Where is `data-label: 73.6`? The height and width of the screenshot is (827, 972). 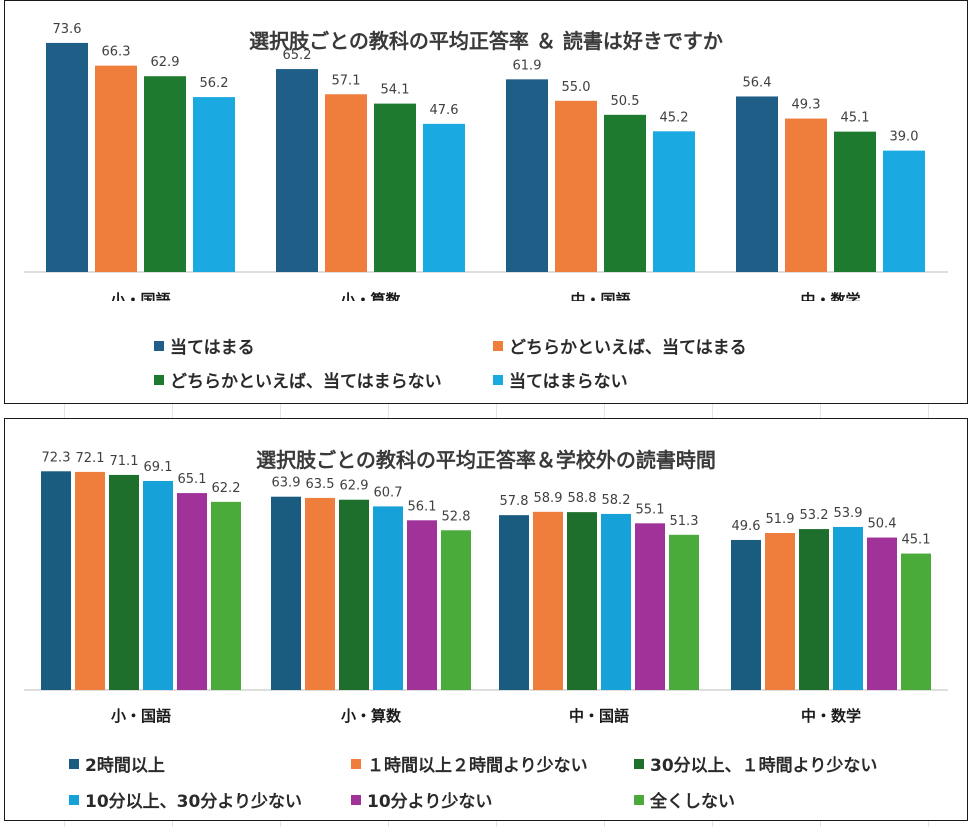
data-label: 73.6 is located at coordinates (67, 29).